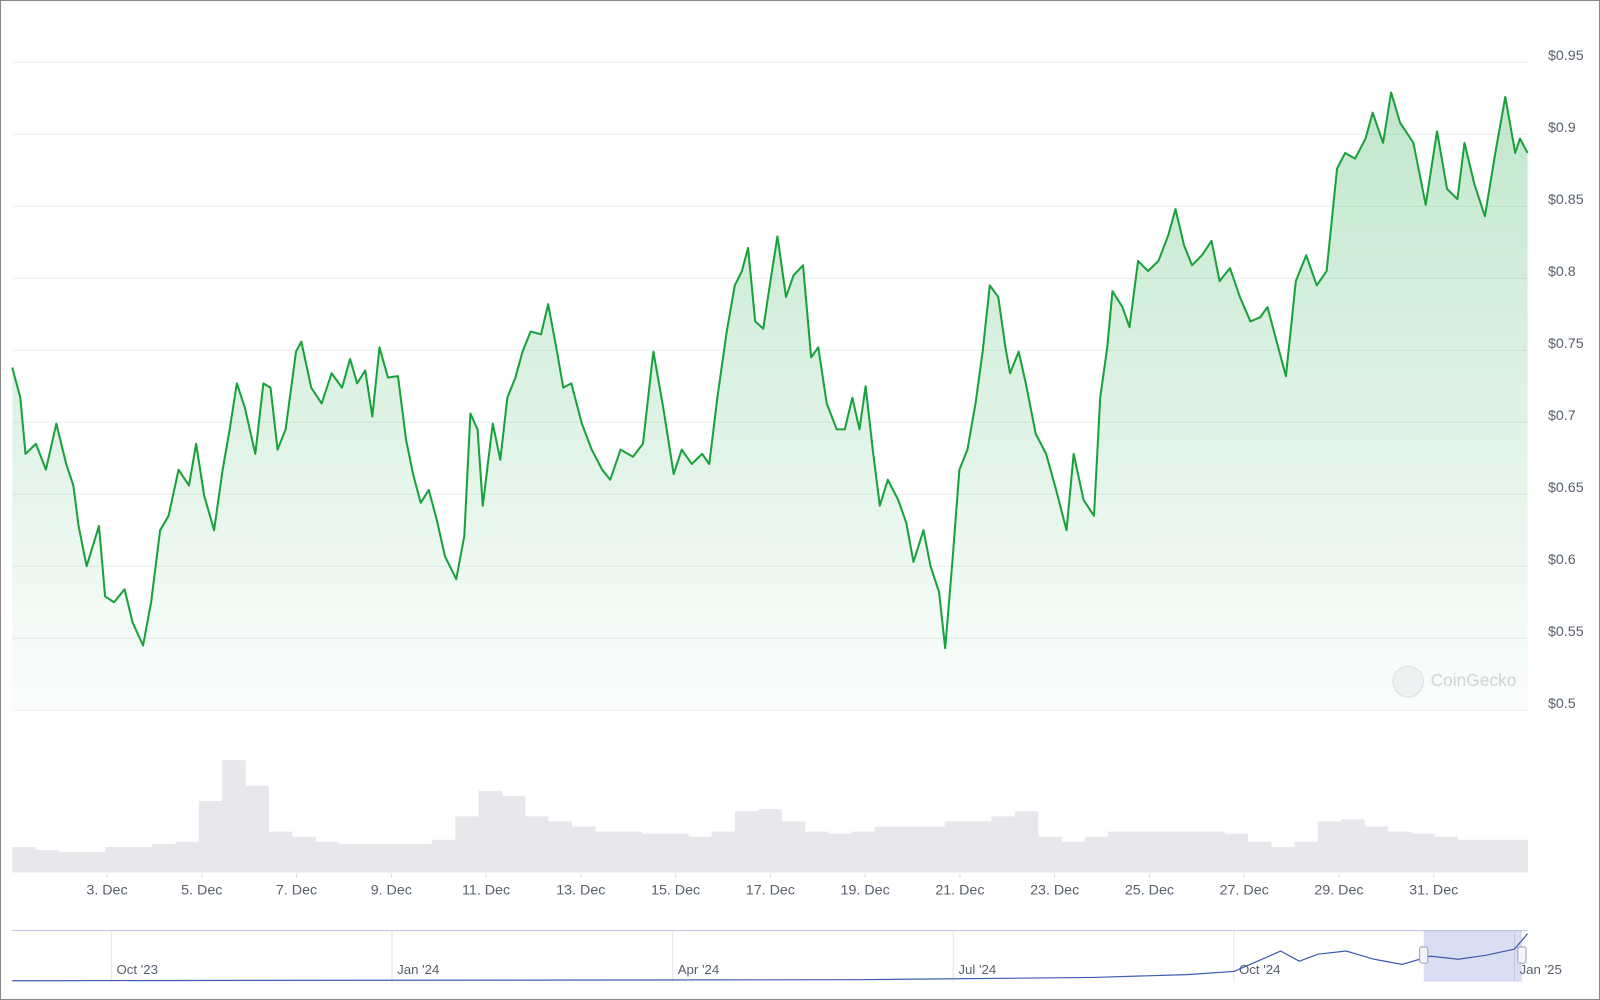  I want to click on watermark: CoinGecko, so click(1454, 681).